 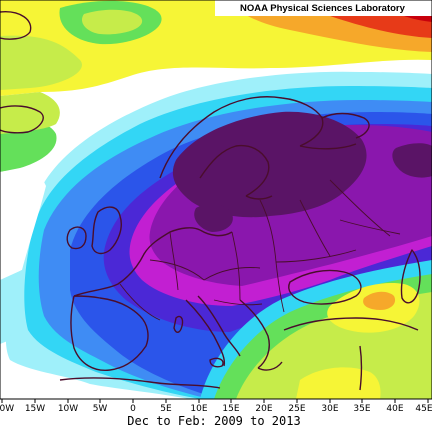 What do you see at coordinates (213, 421) in the screenshot?
I see `caption: Dec to Feb: 2009 to 2013` at bounding box center [213, 421].